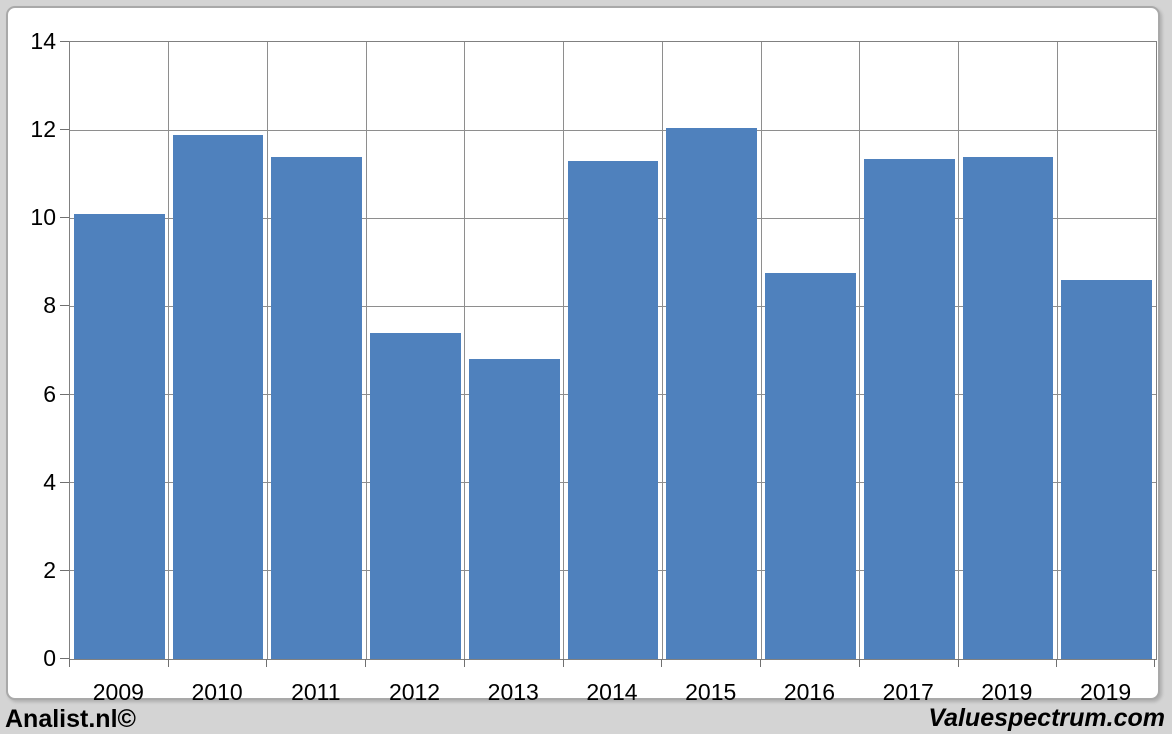 The height and width of the screenshot is (734, 1172). What do you see at coordinates (414, 692) in the screenshot?
I see `x-axis-label-3: 2012` at bounding box center [414, 692].